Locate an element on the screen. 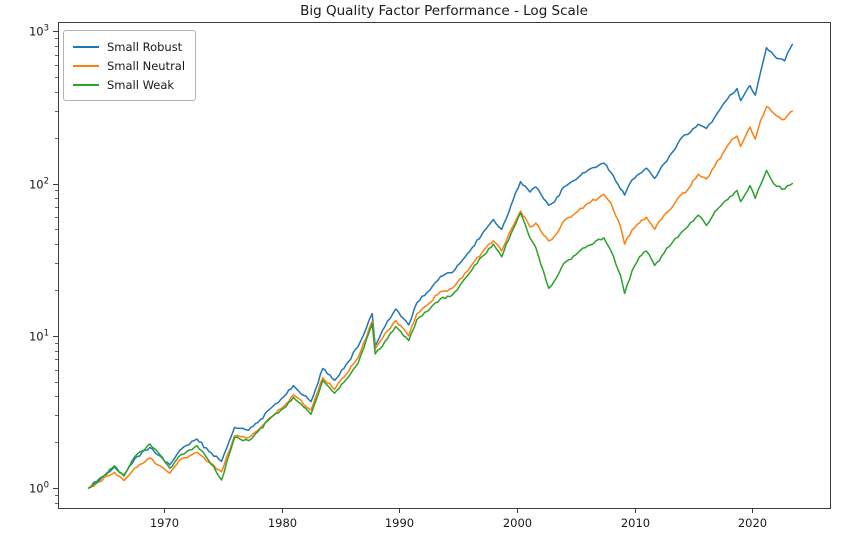  y-tick-label: 10¹ is located at coordinates (39, 336).